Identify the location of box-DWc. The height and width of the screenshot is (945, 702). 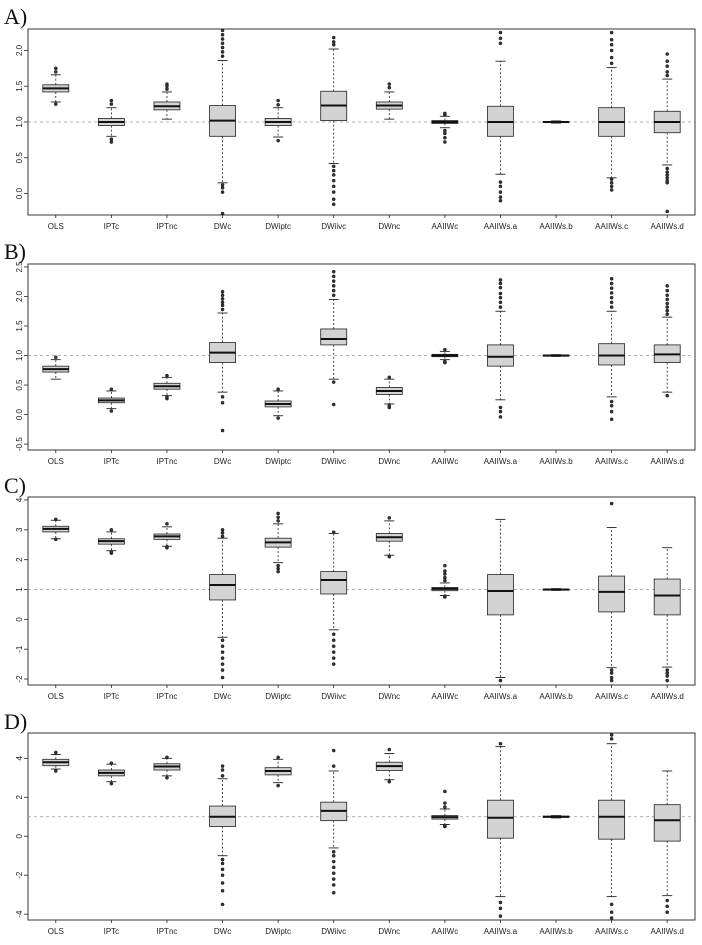
(222, 122).